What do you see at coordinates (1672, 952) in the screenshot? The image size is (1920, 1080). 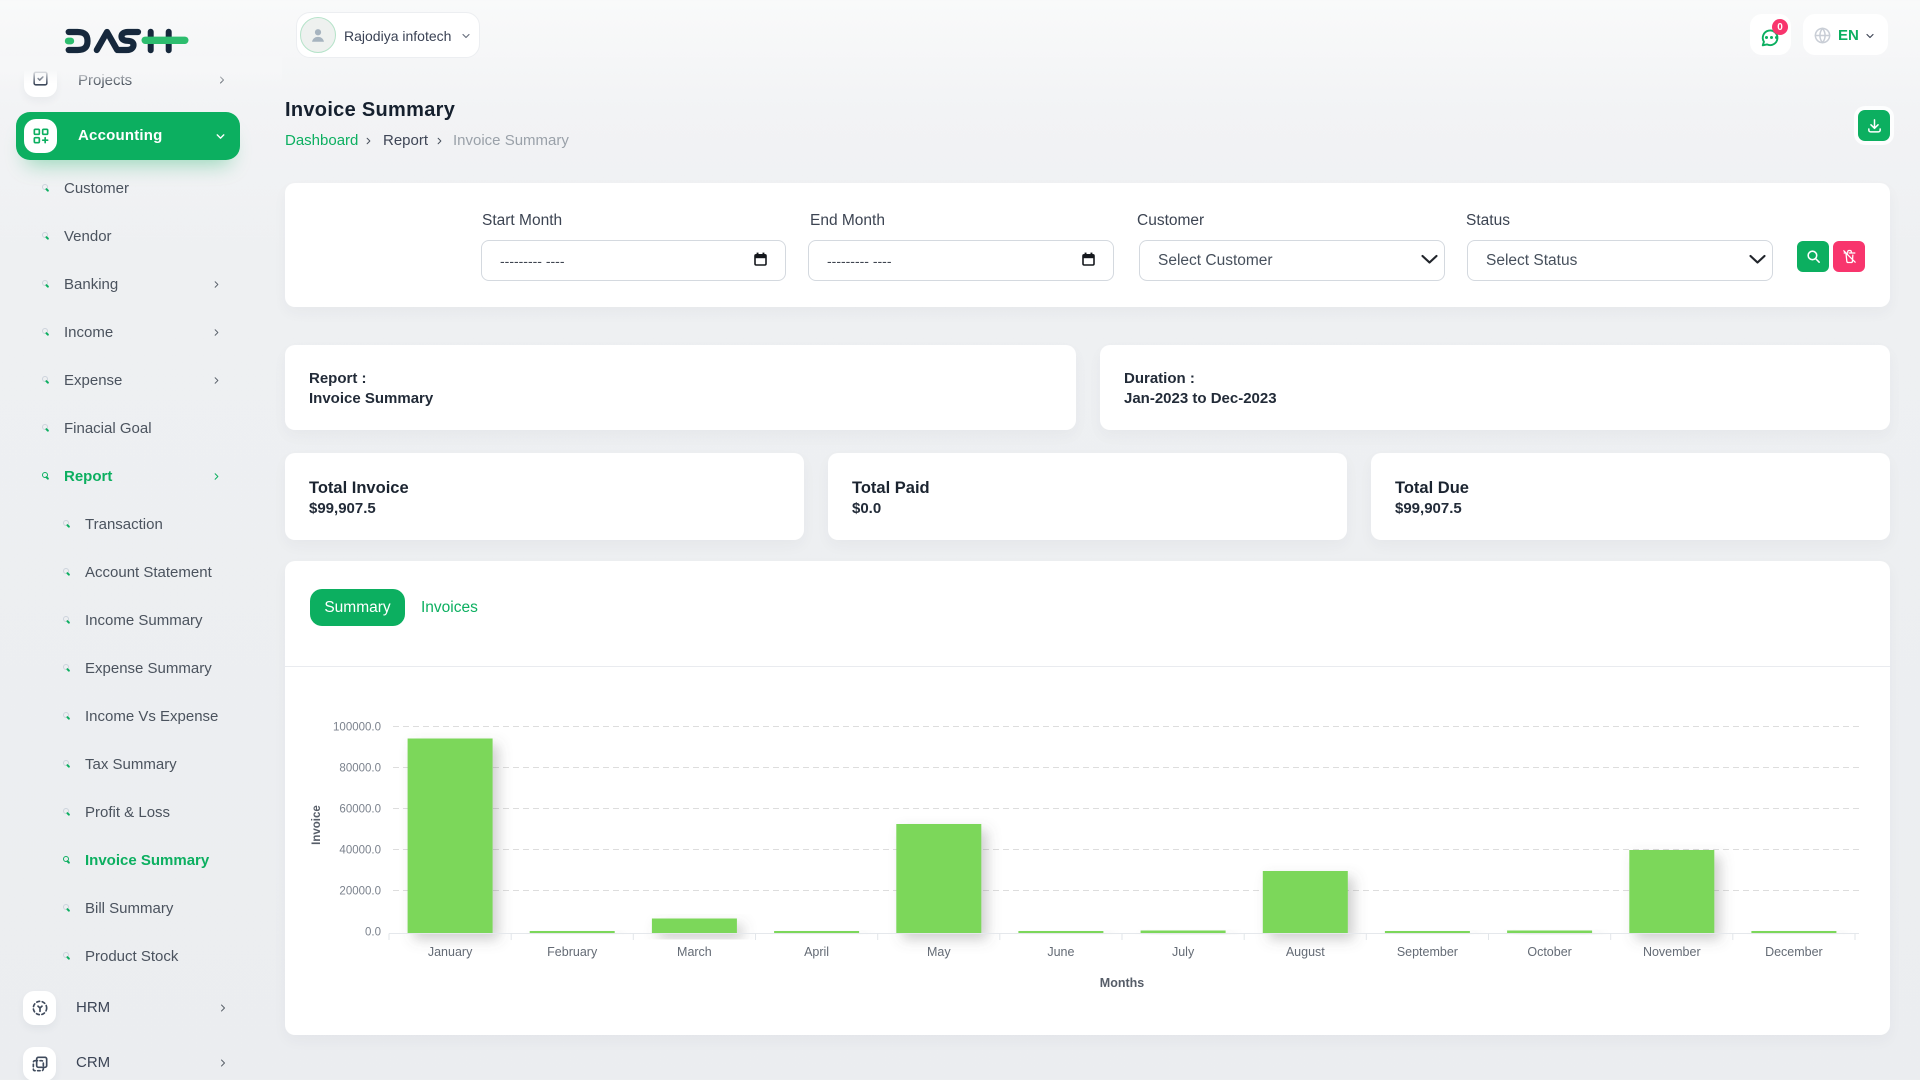 I see `svg-text: November` at bounding box center [1672, 952].